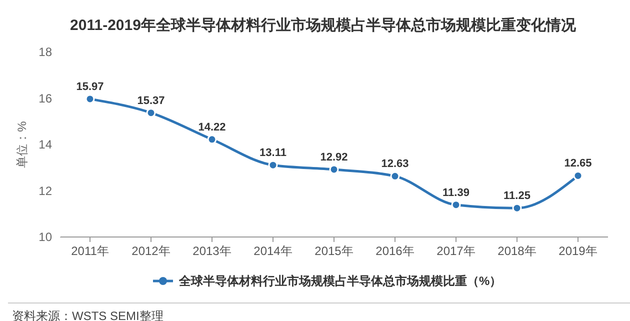 The image size is (630, 321). I want to click on y-tick-label: 14, so click(45, 145).